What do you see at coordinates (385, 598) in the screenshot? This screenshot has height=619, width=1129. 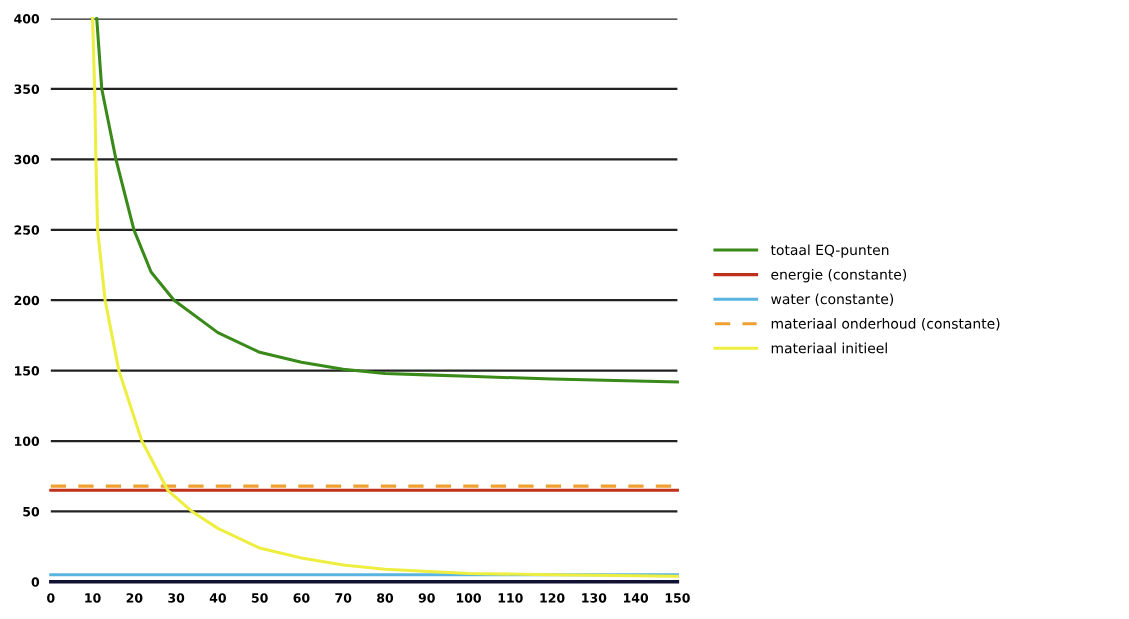 I see `x-tick-label: 80` at bounding box center [385, 598].